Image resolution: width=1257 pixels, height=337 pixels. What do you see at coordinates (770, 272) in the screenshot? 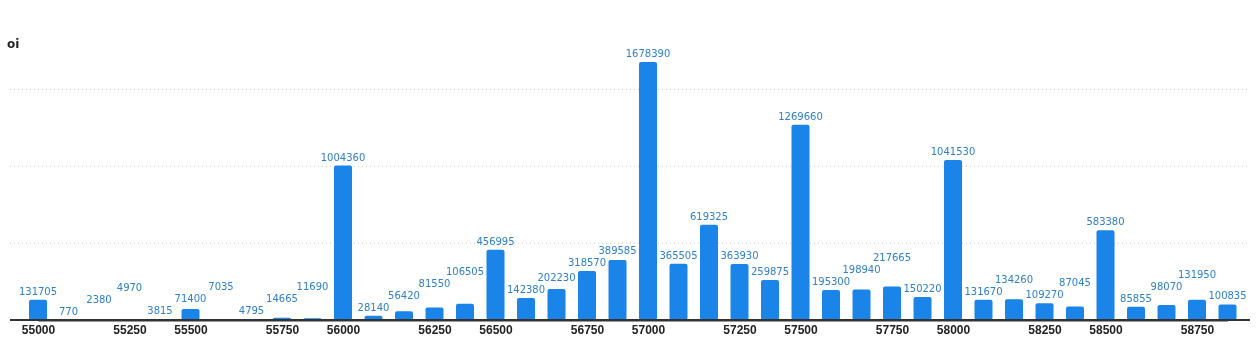
I see `data-label: 259875` at bounding box center [770, 272].